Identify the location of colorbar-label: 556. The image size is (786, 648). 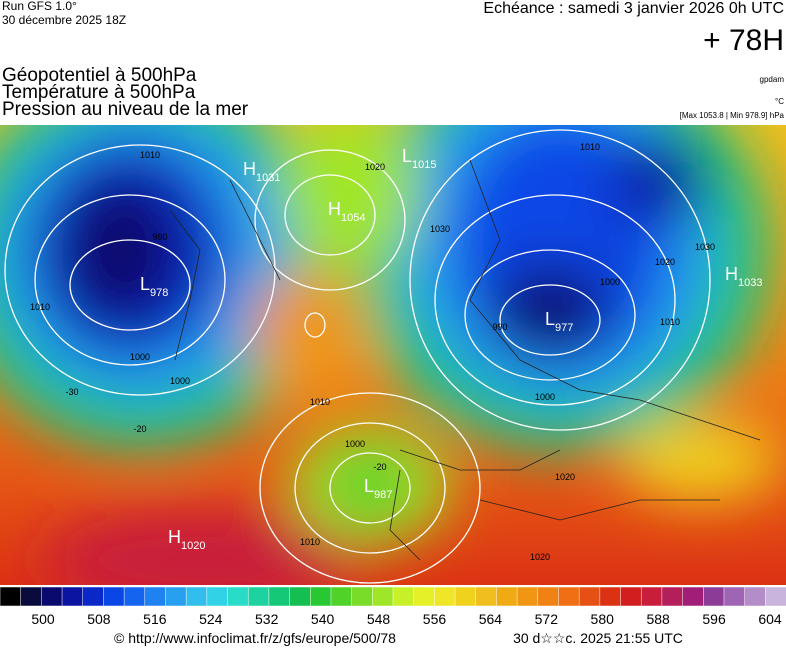
(435, 619).